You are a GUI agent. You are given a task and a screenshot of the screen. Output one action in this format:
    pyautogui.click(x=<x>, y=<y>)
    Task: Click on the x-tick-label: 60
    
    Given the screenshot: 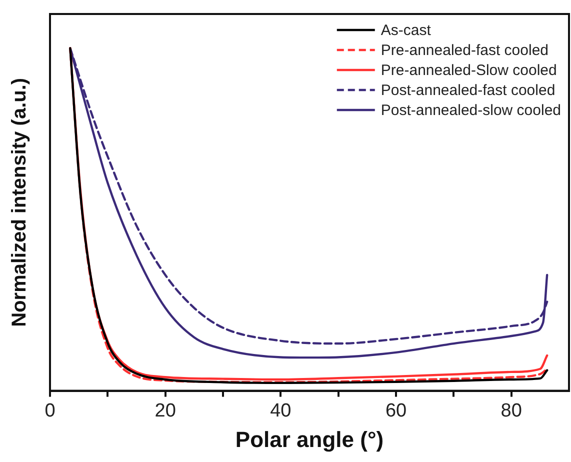 What is the action you would take?
    pyautogui.click(x=396, y=411)
    